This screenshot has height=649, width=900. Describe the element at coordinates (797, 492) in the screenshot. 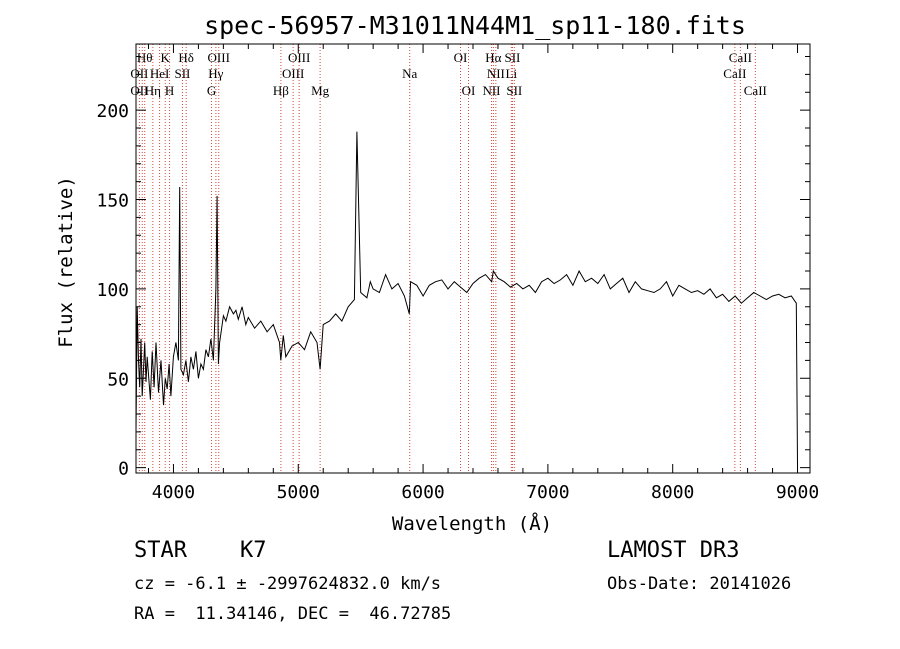

I see `x-tick-label: 9000` at that location.